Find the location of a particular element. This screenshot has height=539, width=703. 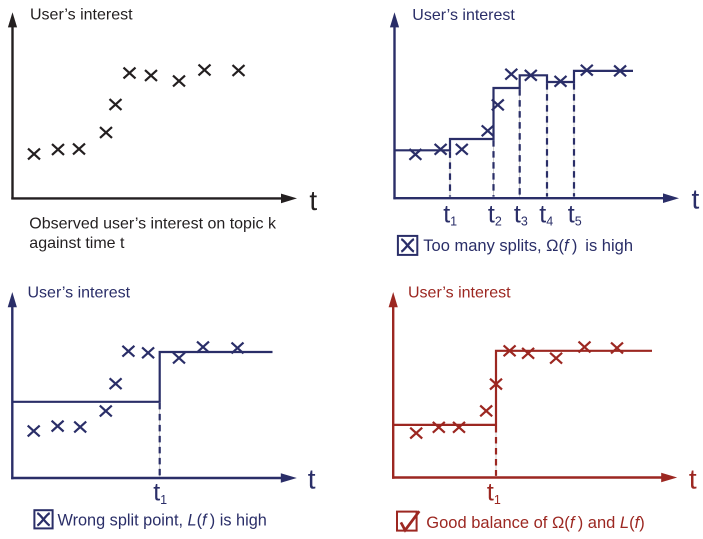

svg-text:Too many splits, Ω(f ) is hig: Too many splits, Ω(f ) is high is located at coordinates (528, 246).